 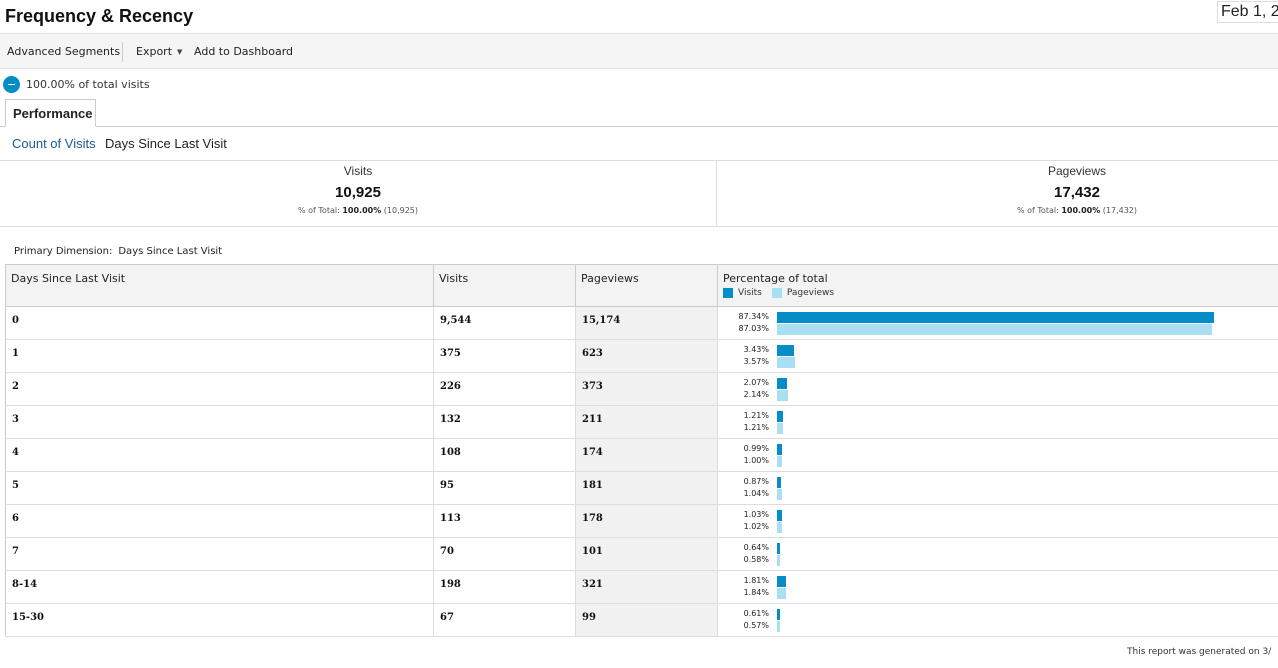 I want to click on row-days: 2, so click(x=219, y=389).